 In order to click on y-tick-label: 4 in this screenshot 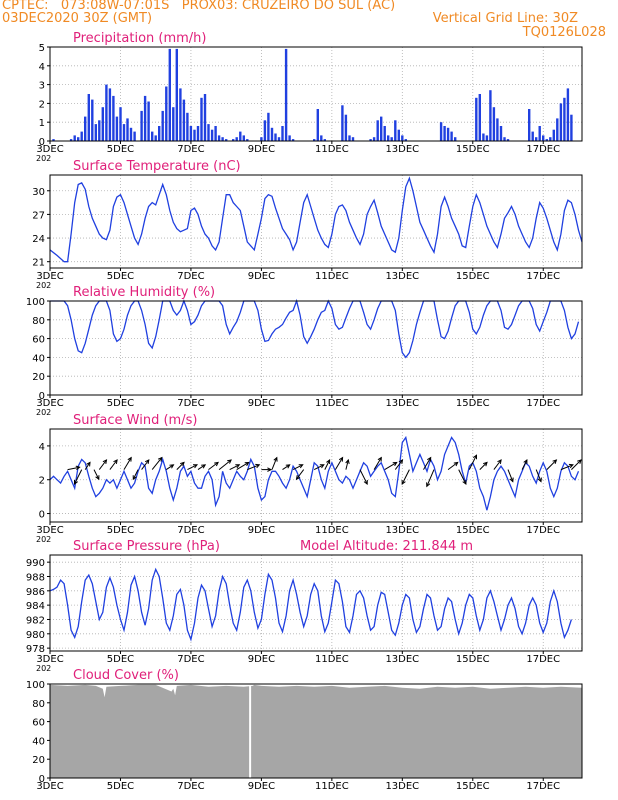, I will do `click(42, 447)`.